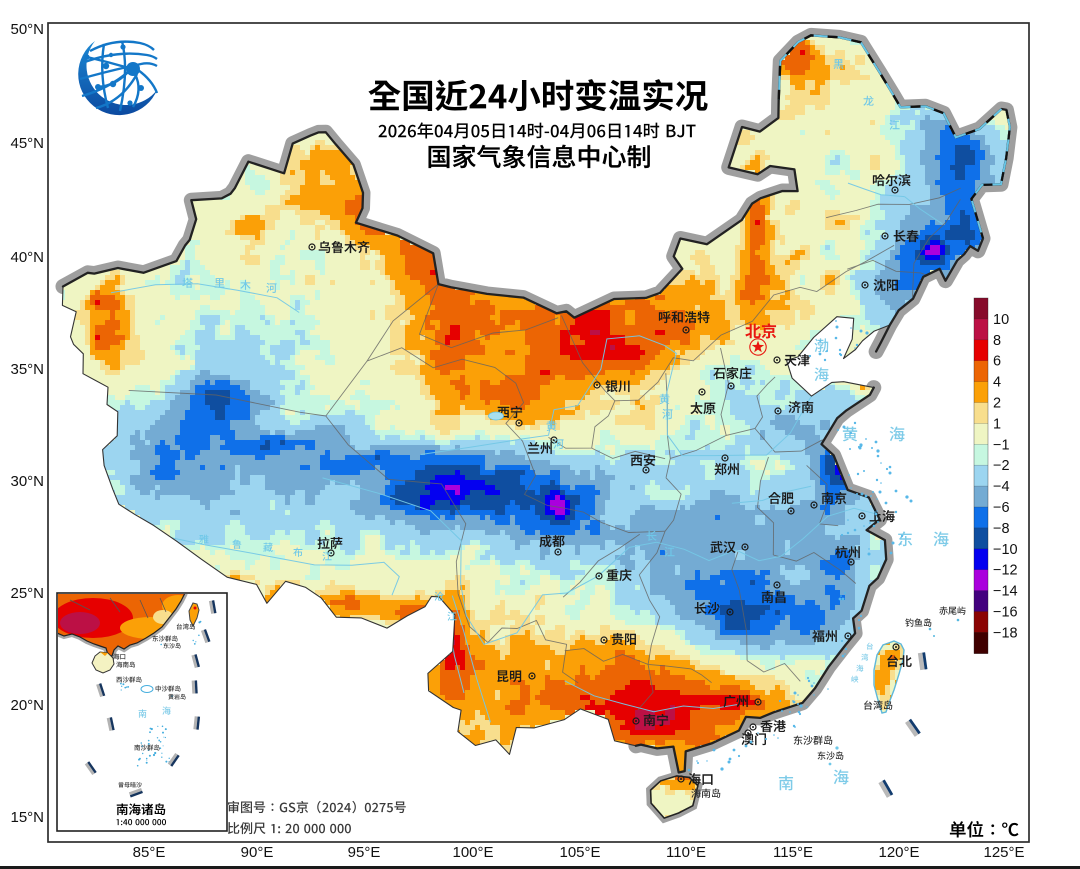 This screenshot has width=1080, height=869. Describe the element at coordinates (1001, 466) in the screenshot. I see `svg-text: −2` at that location.